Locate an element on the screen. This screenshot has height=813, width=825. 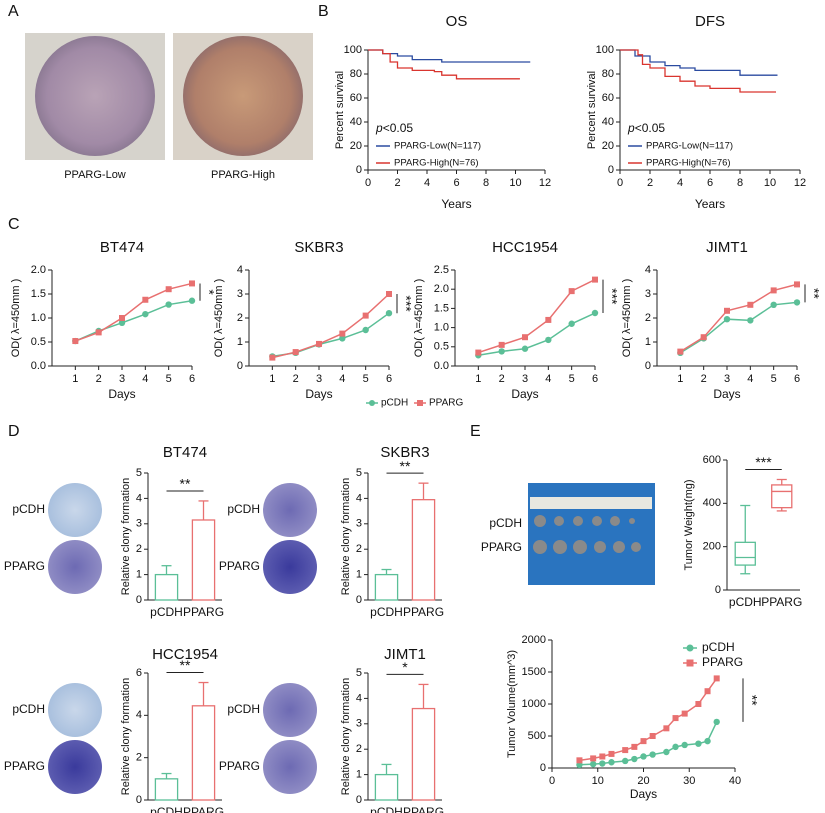
y-tick-label: 5 is located at coordinates (139, 473).